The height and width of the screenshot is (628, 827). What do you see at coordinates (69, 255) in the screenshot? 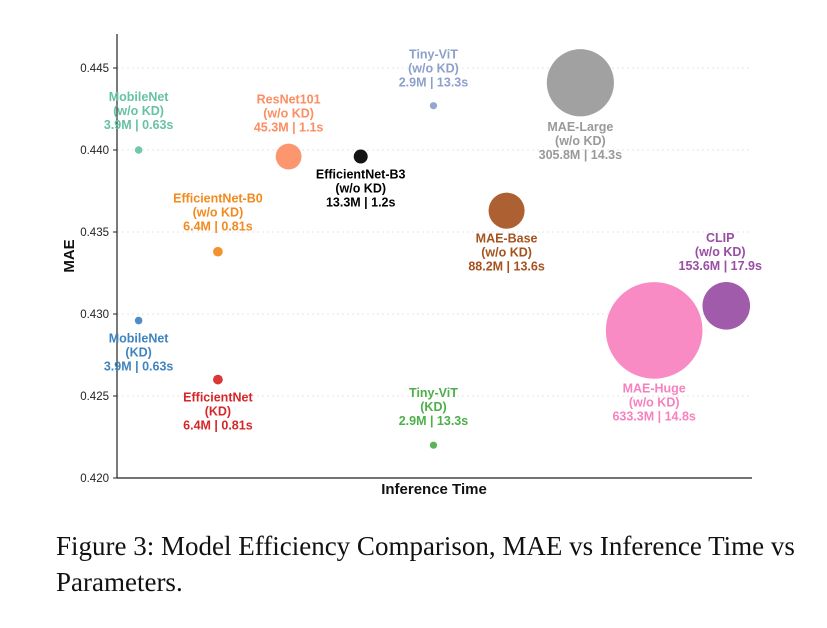
I see `y-axis-title: MAE` at bounding box center [69, 255].